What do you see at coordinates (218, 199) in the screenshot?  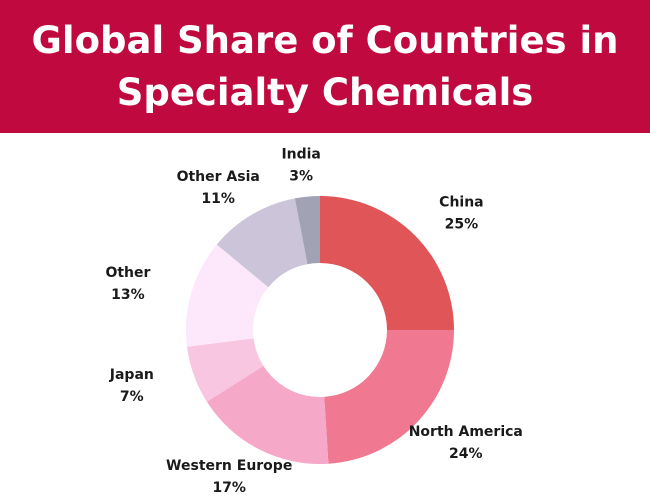 I see `slice-value-label: 11%` at bounding box center [218, 199].